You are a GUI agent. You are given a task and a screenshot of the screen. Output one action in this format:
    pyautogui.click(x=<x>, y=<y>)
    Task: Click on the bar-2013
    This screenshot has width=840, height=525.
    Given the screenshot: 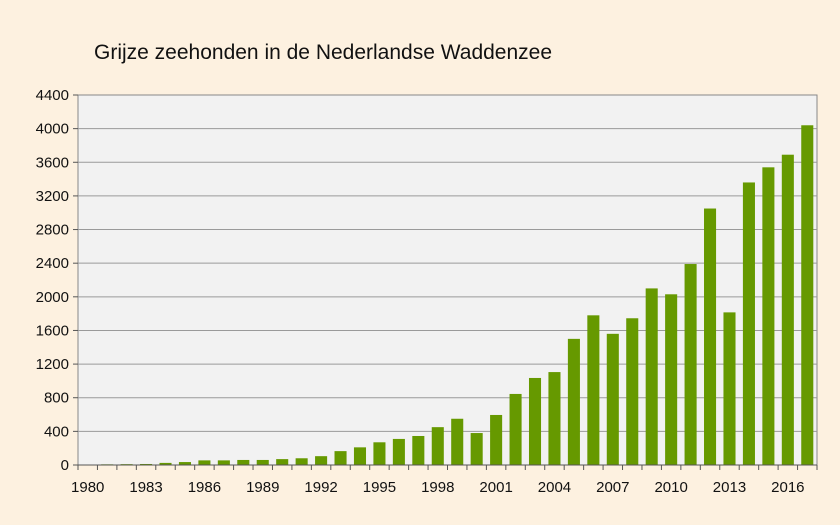 What is the action you would take?
    pyautogui.click(x=729, y=388)
    